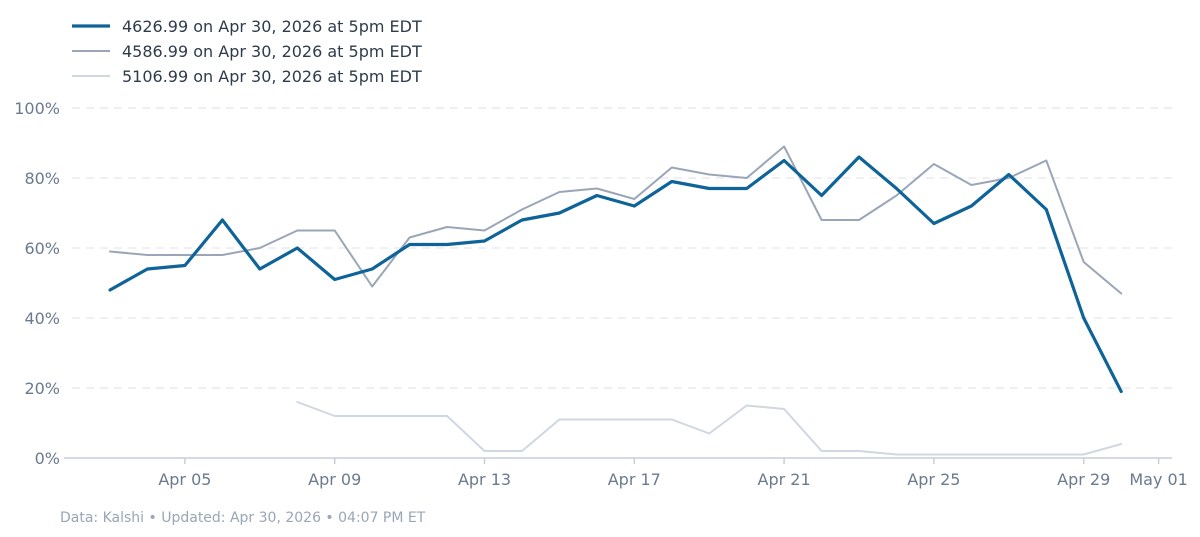  Describe the element at coordinates (634, 479) in the screenshot. I see `x-tick-label: Apr 17` at that location.